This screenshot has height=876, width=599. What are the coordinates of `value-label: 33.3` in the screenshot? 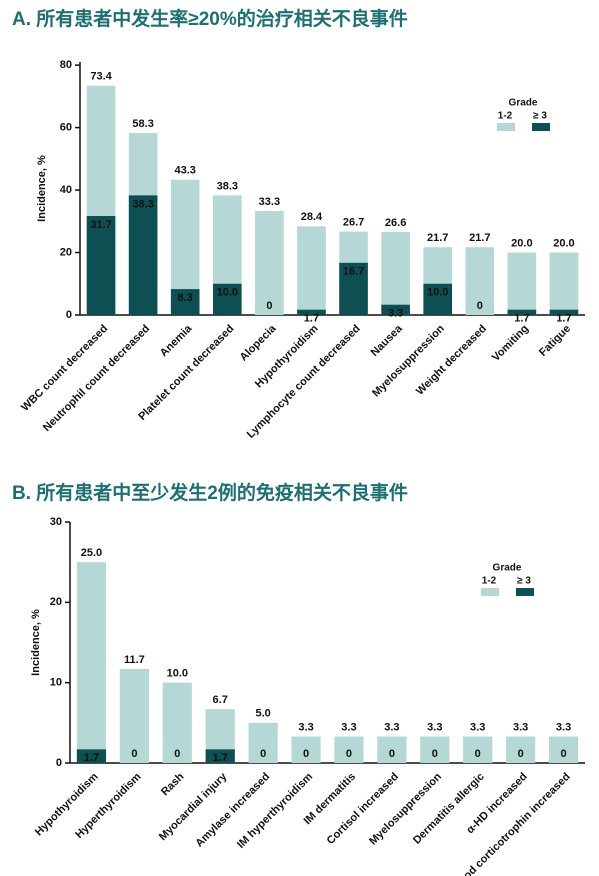 It's located at (269, 202).